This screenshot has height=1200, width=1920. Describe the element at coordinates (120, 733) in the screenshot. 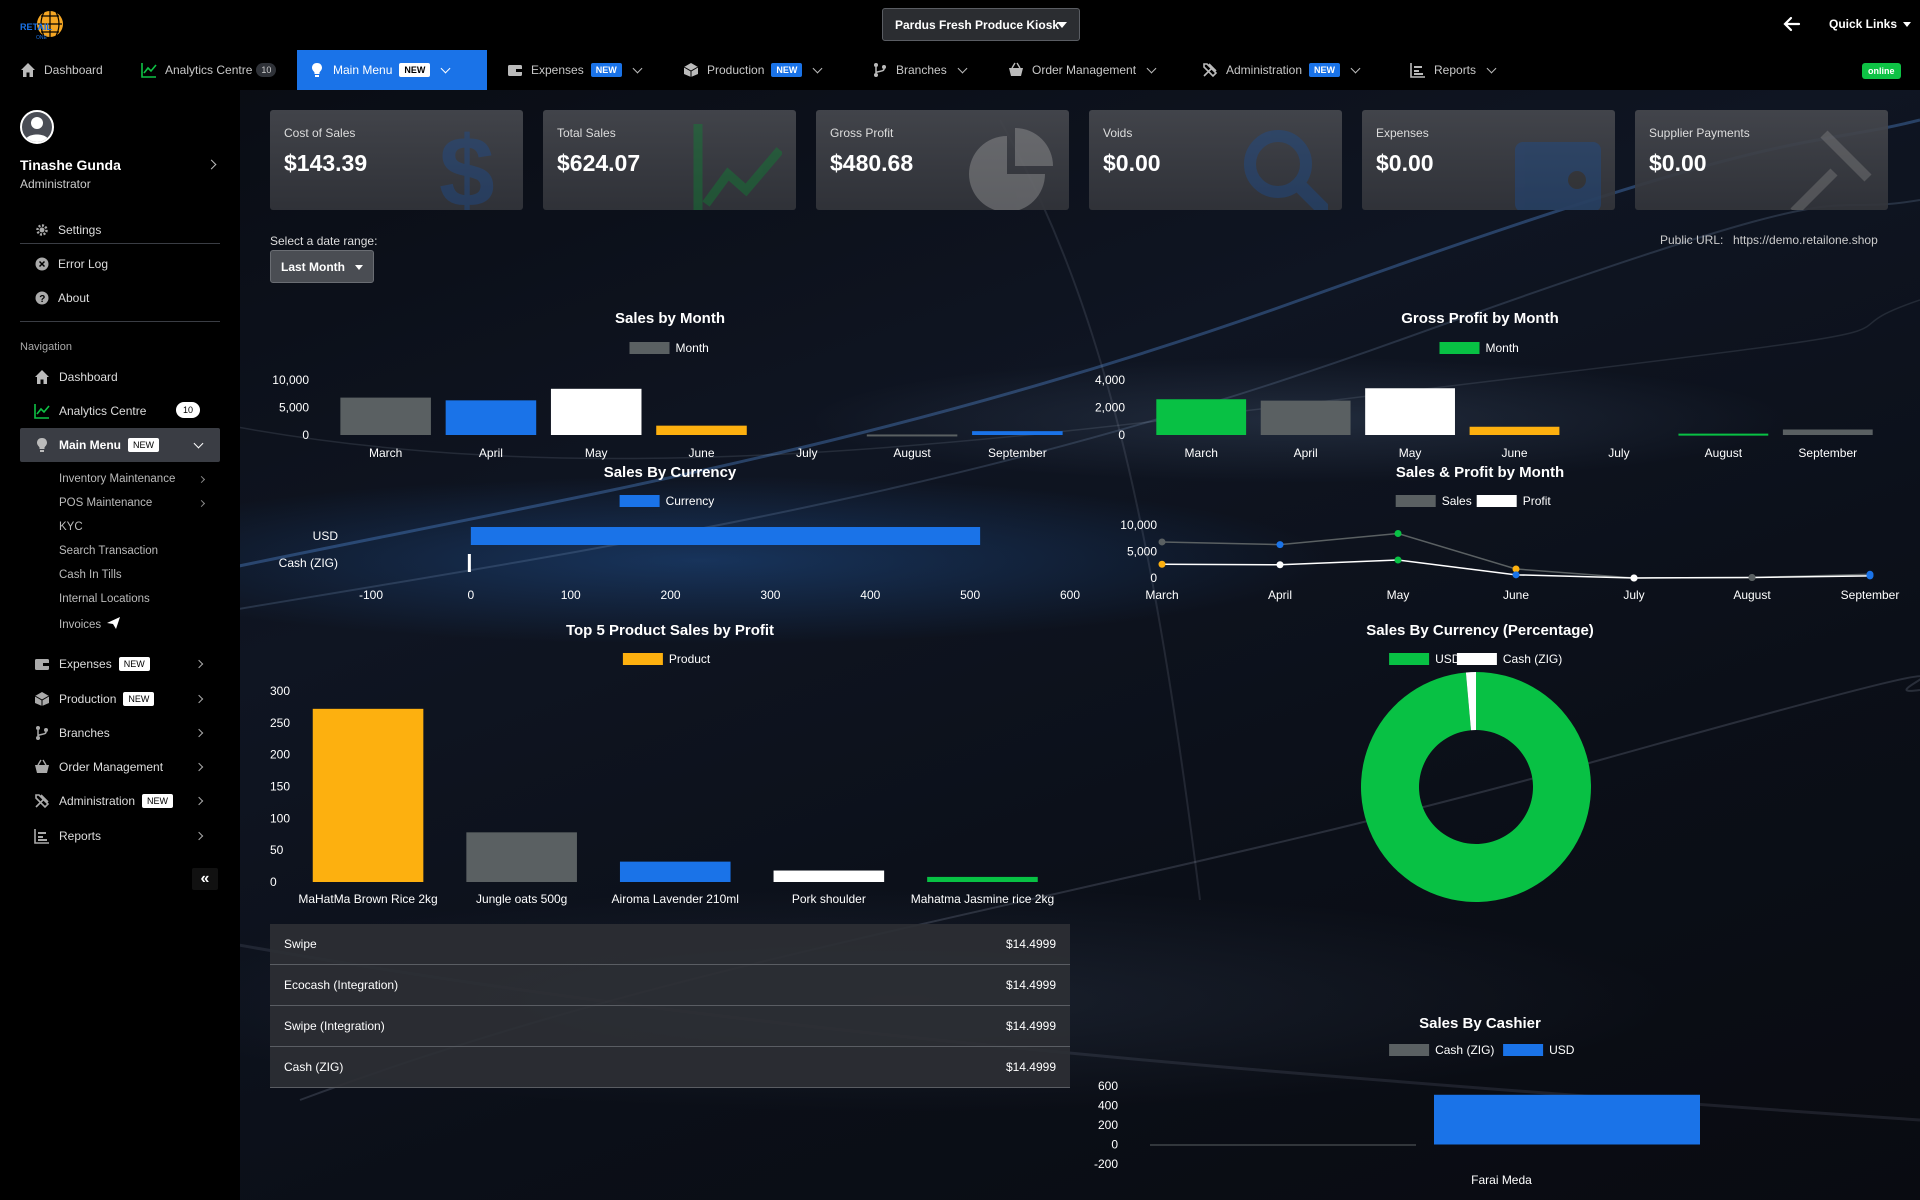

I see `sidebar-item-branches: Branches` at that location.